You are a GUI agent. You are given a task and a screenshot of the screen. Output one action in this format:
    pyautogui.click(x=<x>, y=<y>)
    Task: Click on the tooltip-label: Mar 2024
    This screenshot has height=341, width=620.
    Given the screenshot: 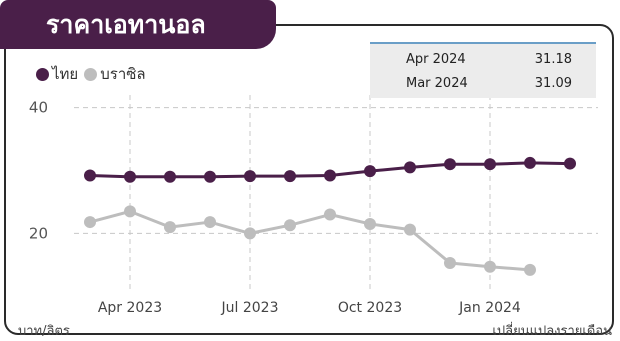 What is the action you would take?
    pyautogui.click(x=437, y=83)
    